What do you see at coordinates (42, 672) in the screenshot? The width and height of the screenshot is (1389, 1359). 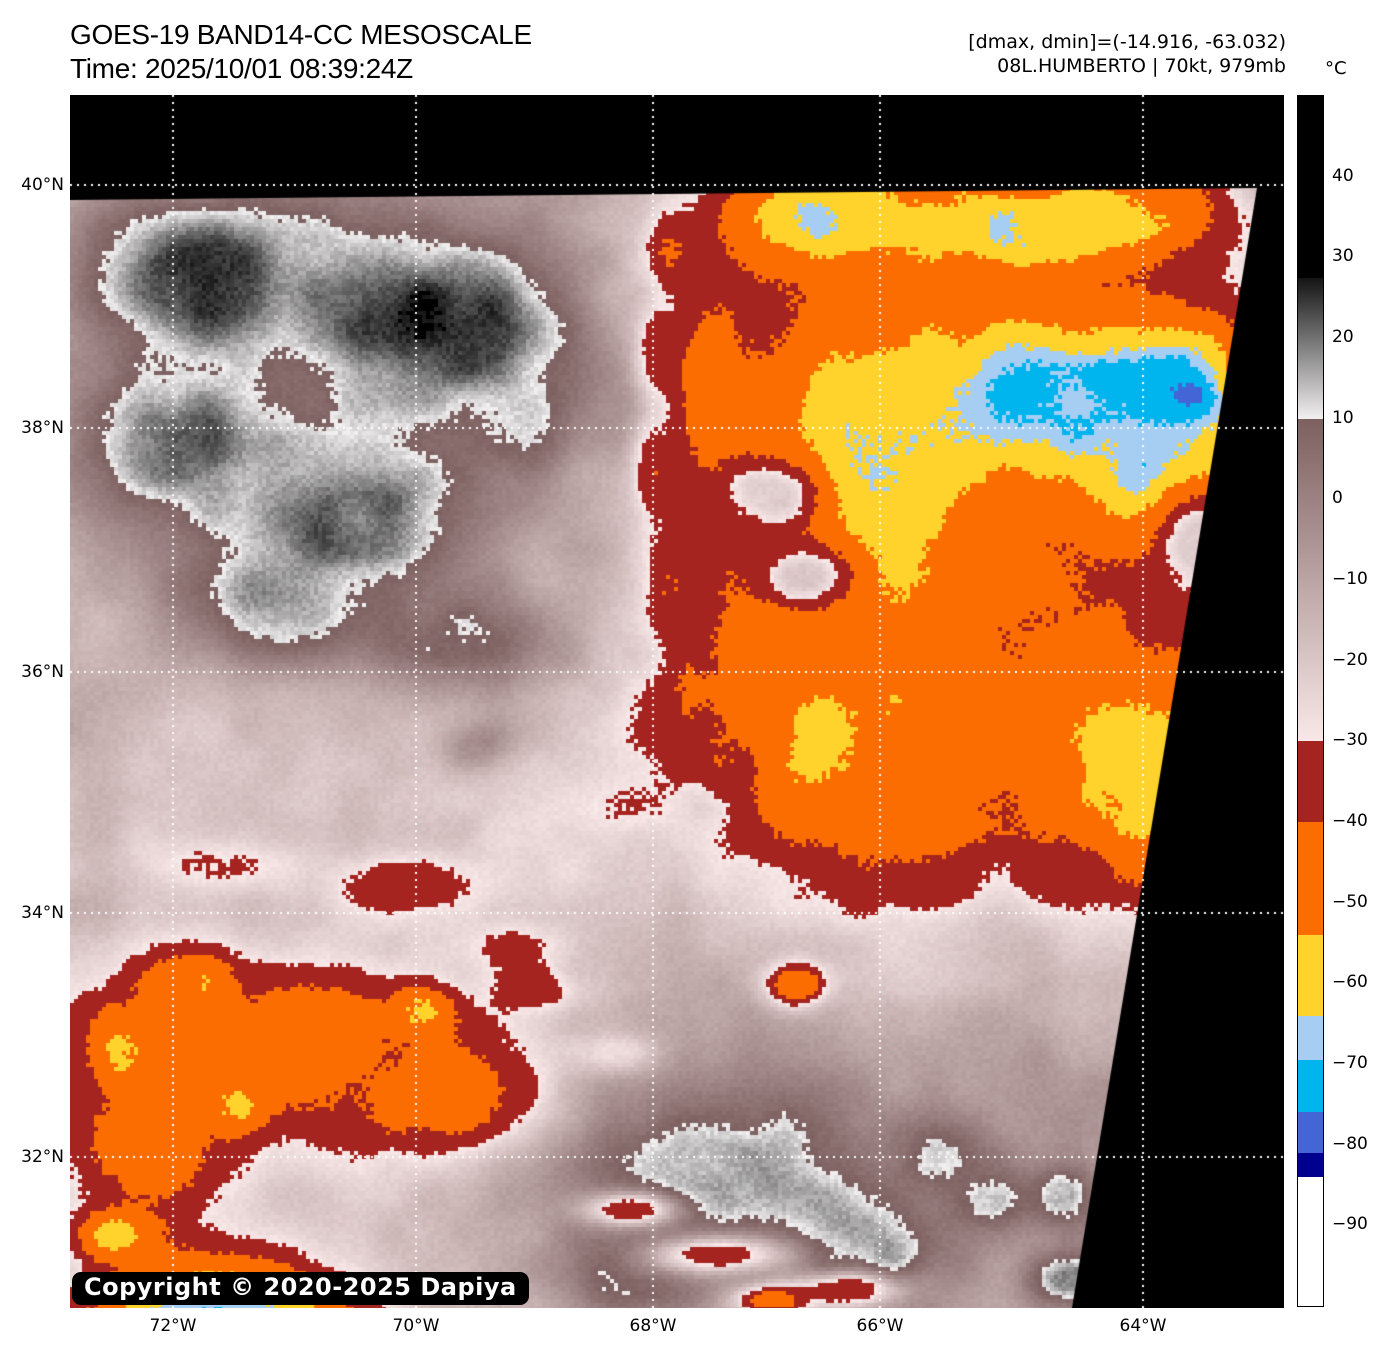 I see `lat-tick-label: 36°N` at bounding box center [42, 672].